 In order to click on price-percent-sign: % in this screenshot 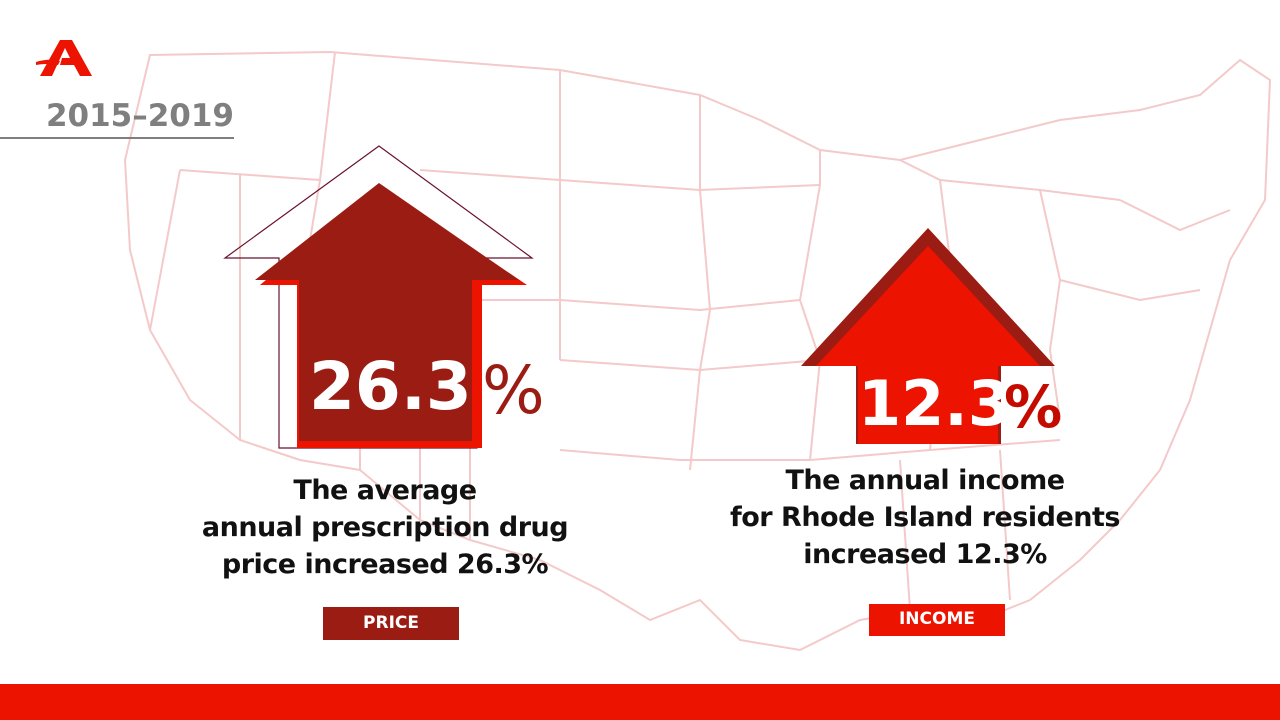, I will do `click(513, 390)`.